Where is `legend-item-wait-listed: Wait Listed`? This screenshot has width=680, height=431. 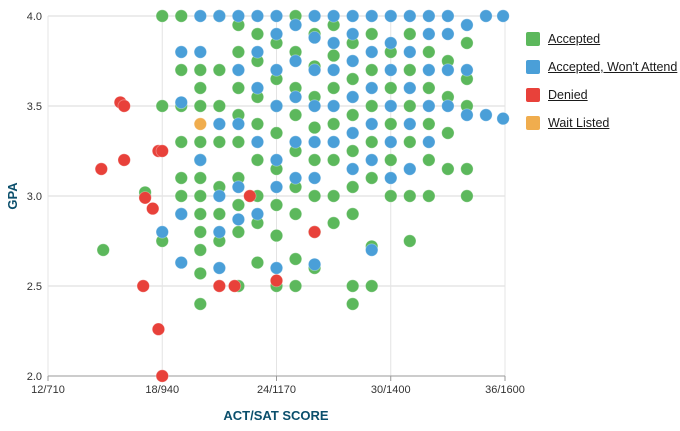 legend-item-wait-listed: Wait Listed is located at coordinates (601, 123).